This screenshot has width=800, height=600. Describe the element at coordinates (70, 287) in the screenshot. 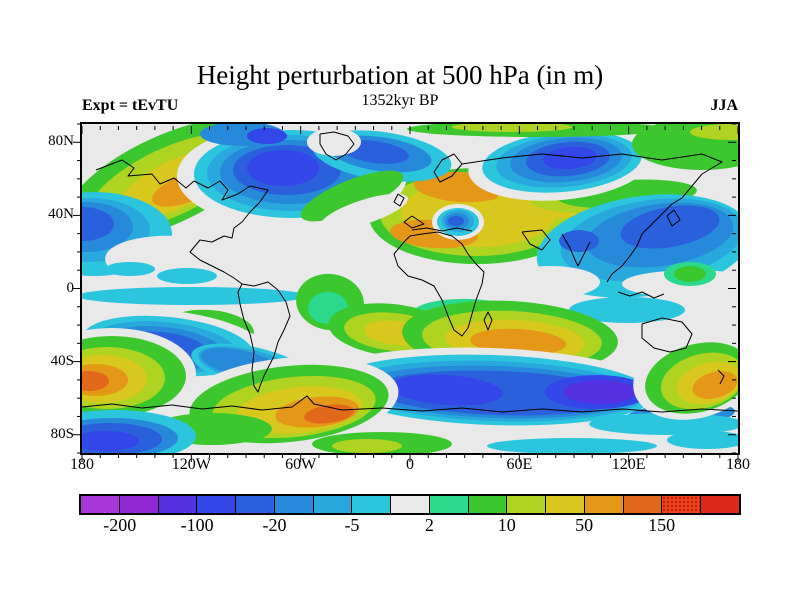

I see `y-axis-label: 0` at that location.